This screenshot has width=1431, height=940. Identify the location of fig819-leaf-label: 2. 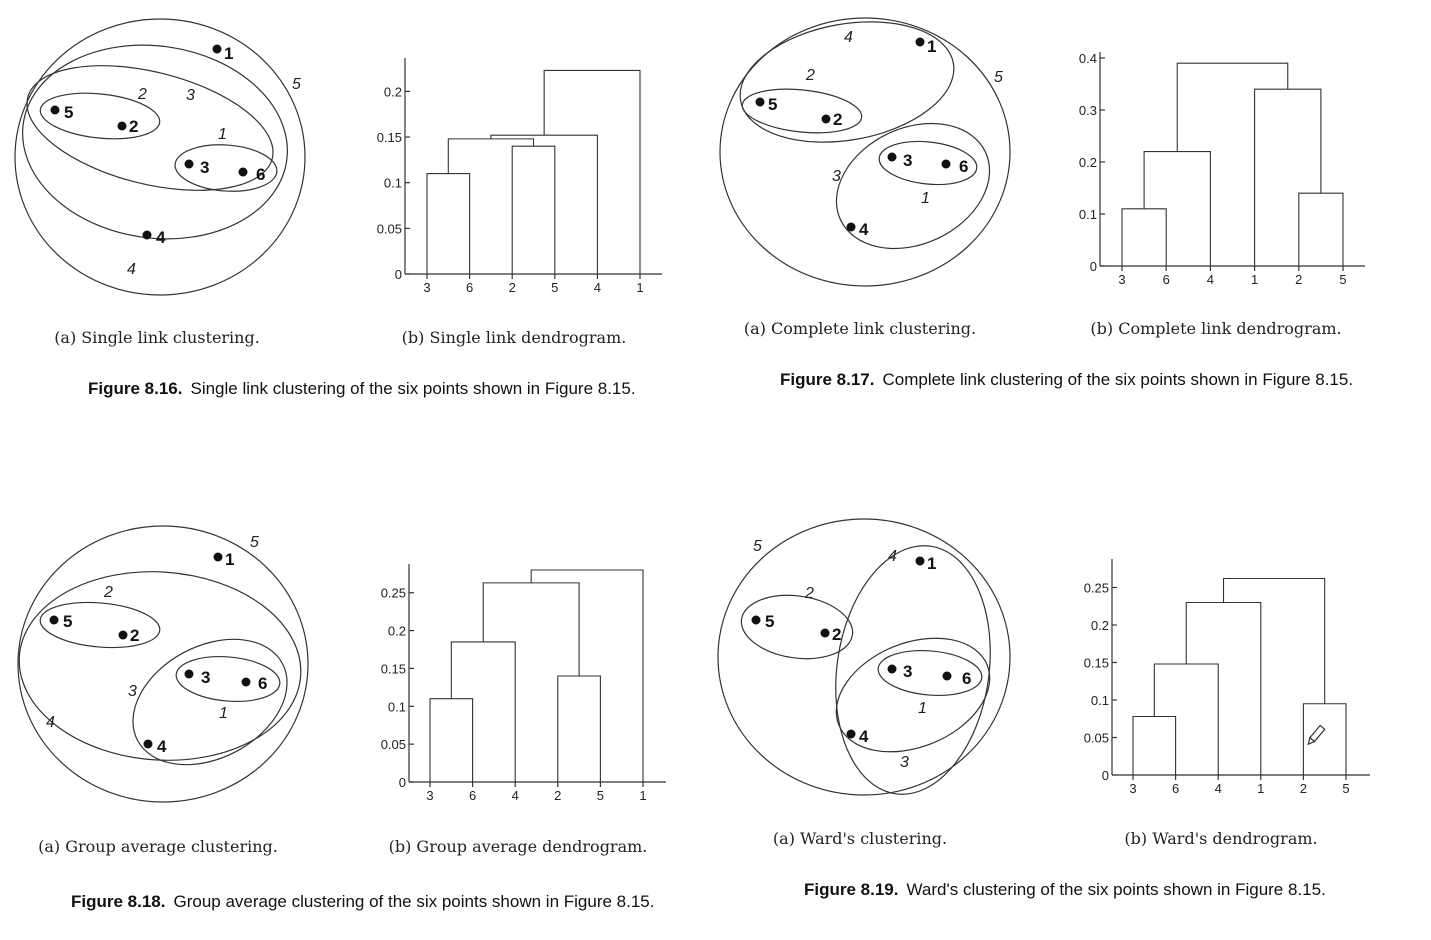
(1303, 788).